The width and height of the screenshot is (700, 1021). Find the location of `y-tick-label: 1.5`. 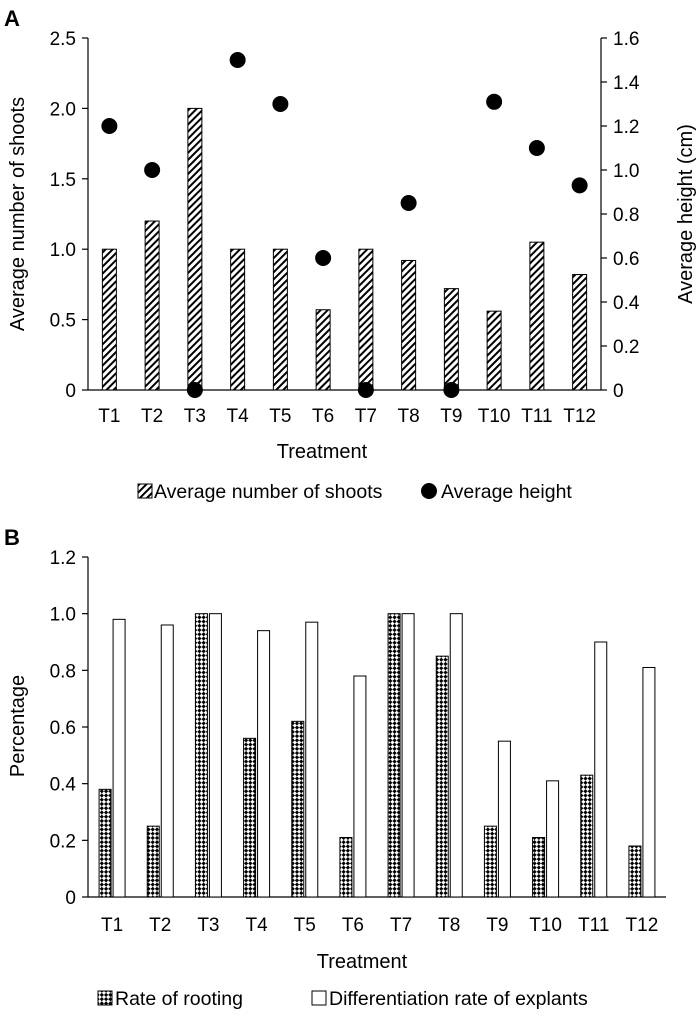

y-tick-label: 1.5 is located at coordinates (63, 180).